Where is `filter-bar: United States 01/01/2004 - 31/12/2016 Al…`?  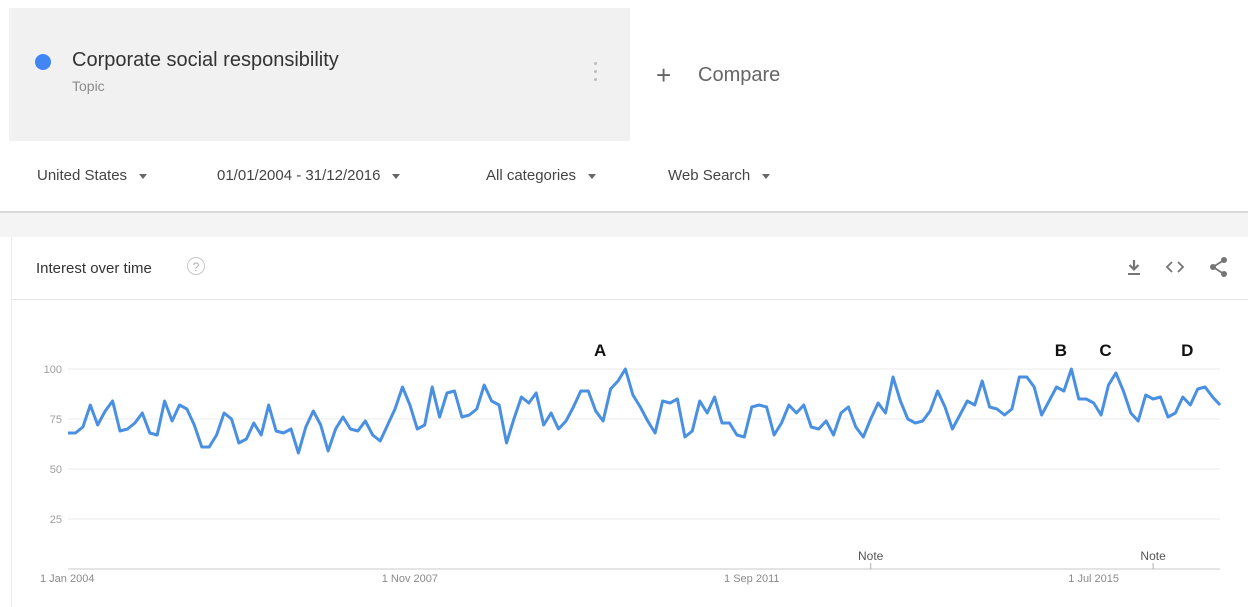 filter-bar: United States 01/01/2004 - 31/12/2016 Al… is located at coordinates (624, 178).